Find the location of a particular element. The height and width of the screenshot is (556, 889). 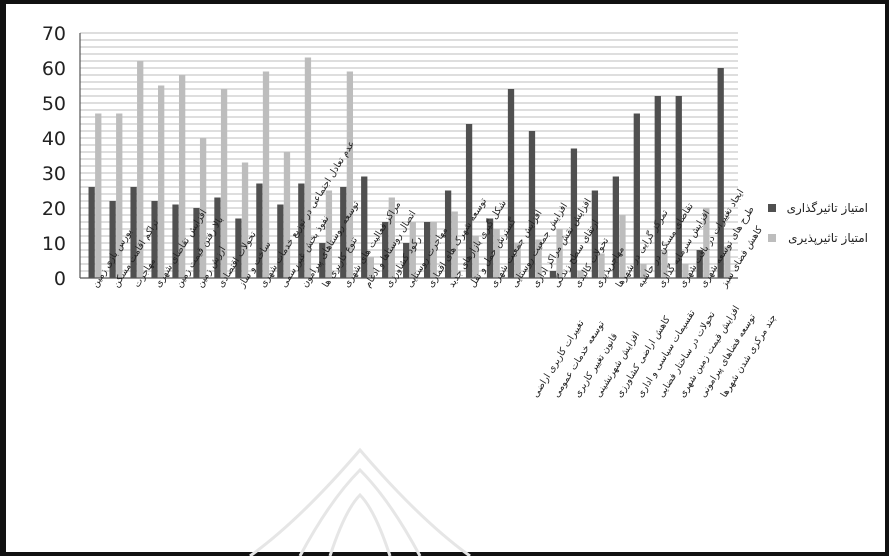

y-tick-label: 40 is located at coordinates (54, 139).